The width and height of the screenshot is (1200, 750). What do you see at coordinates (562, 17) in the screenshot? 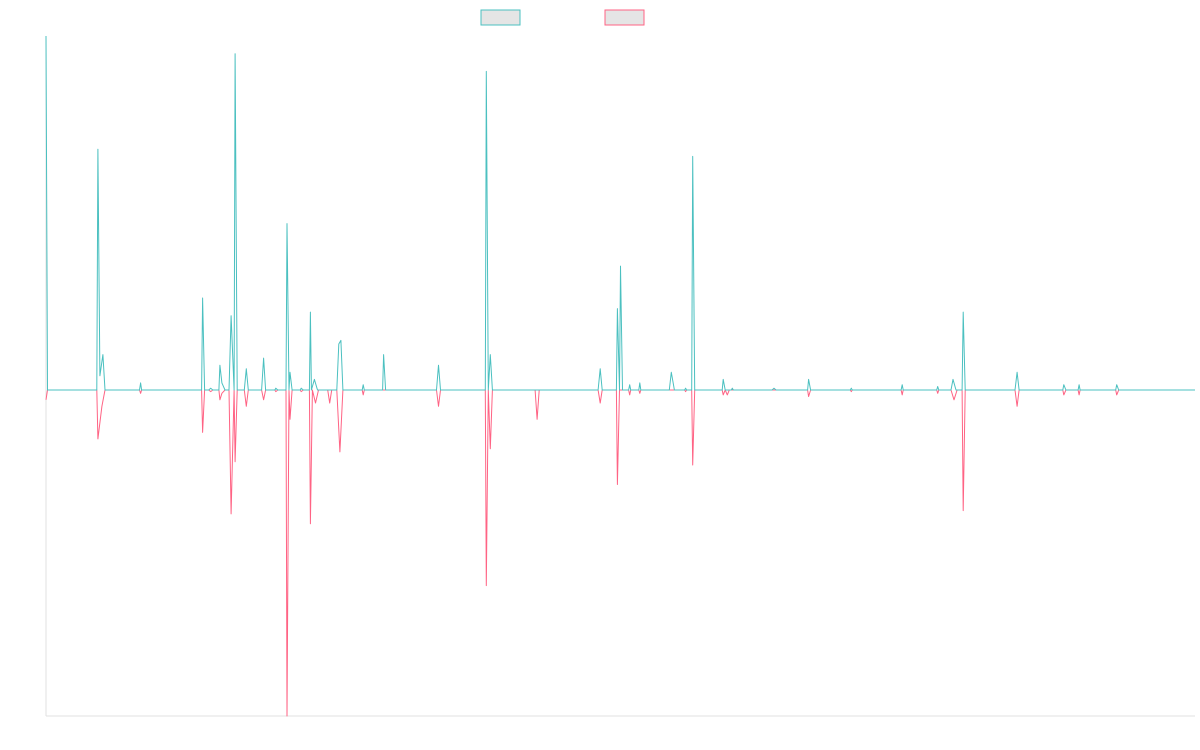
I see `legend` at bounding box center [562, 17].